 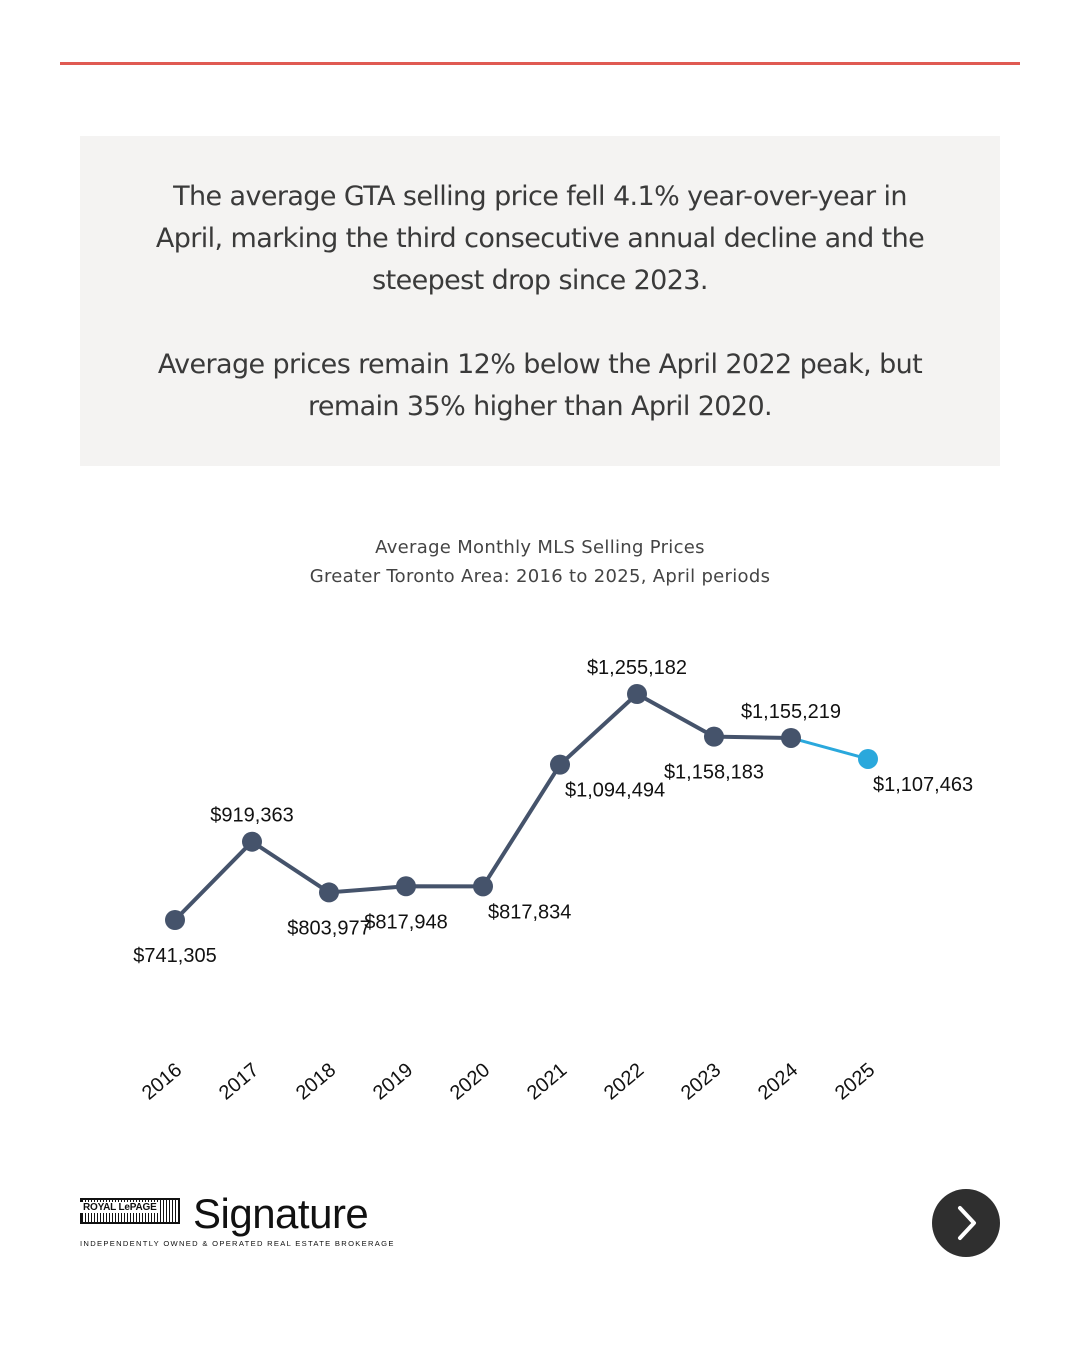 I want to click on x-tick-2025: 2025, so click(x=855, y=1081).